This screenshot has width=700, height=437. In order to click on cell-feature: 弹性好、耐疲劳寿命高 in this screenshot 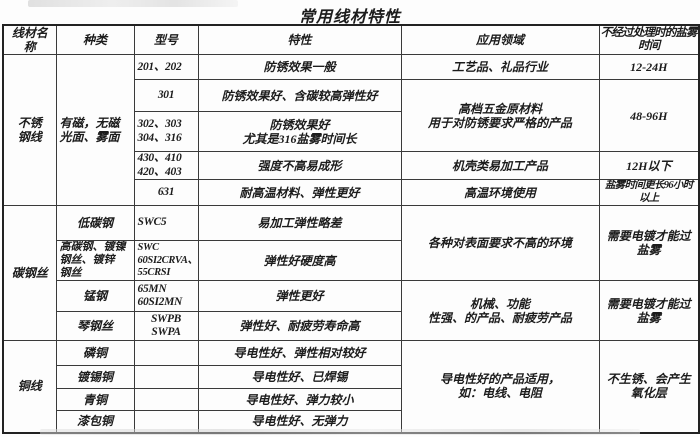, I will do `click(299, 326)`.